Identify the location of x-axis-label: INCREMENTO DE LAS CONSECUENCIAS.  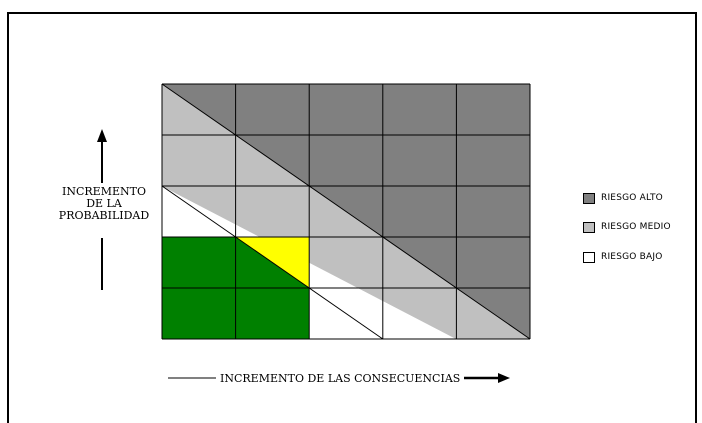
(340, 378).